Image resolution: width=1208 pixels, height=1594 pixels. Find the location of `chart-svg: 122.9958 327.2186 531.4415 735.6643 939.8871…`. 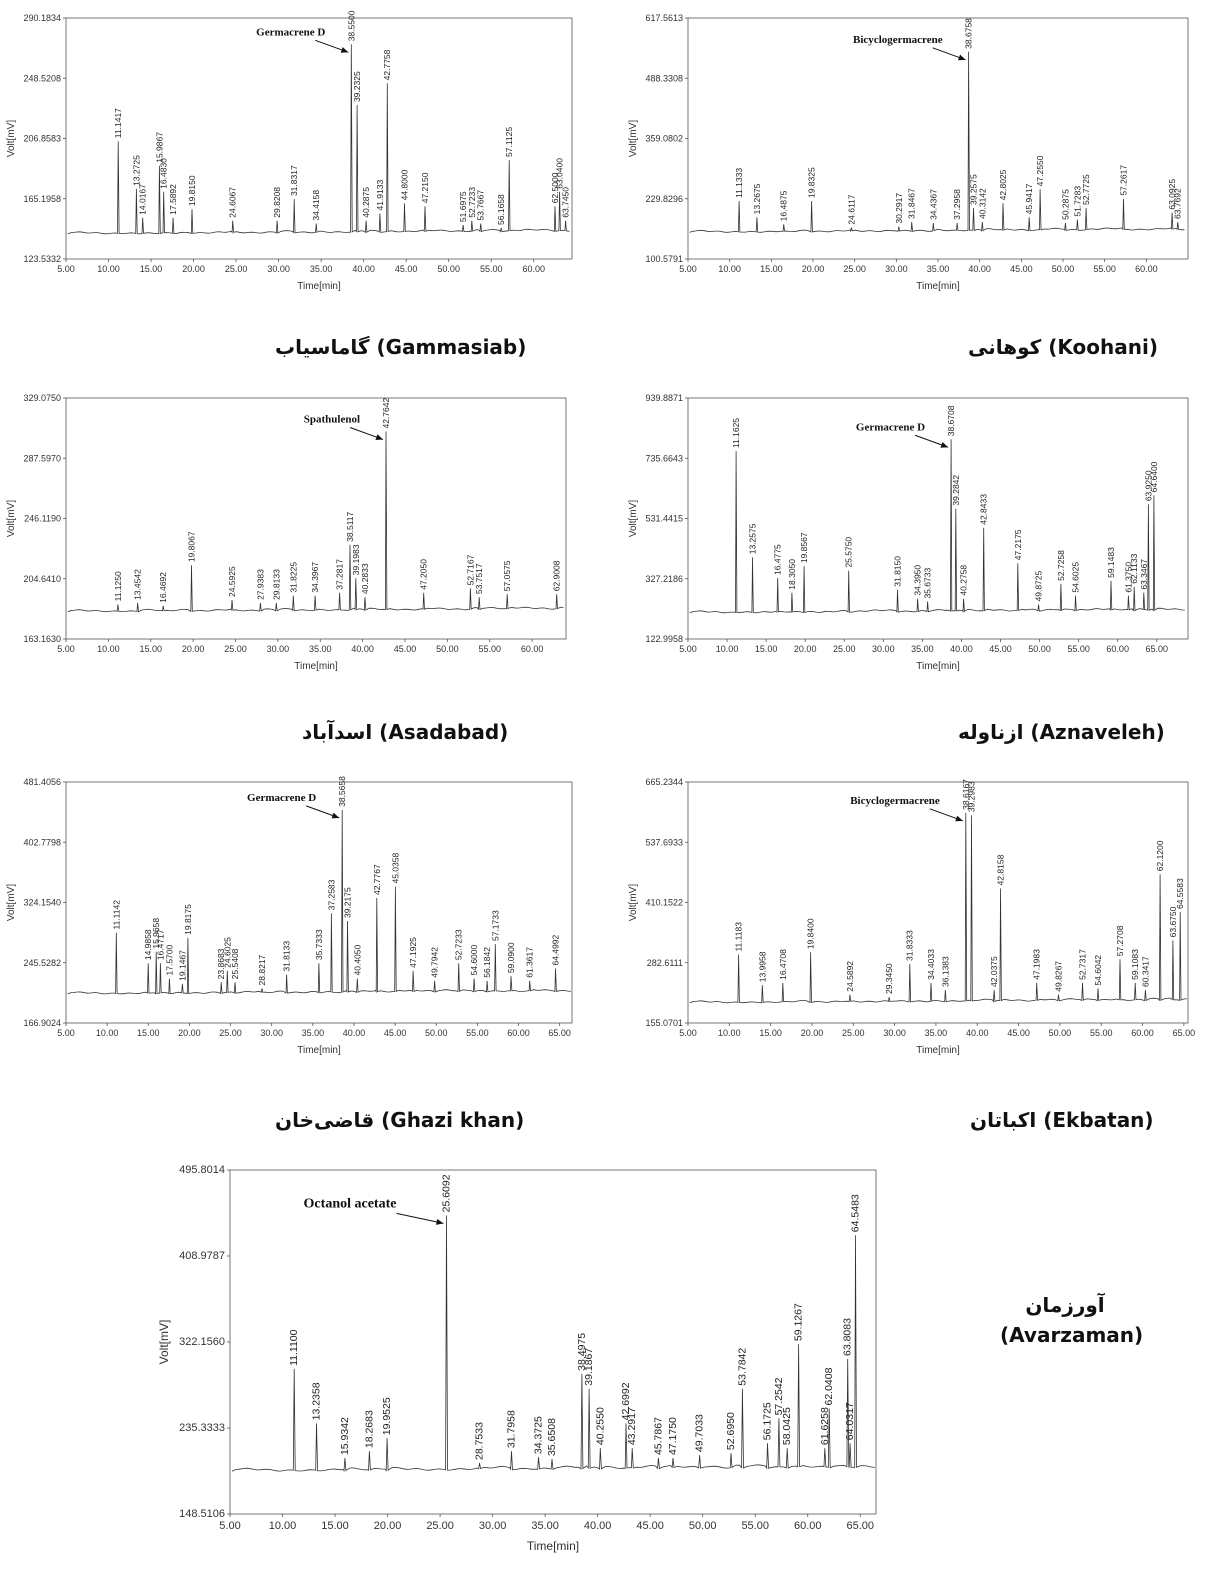

chart-svg: 122.9958 327.2186 531.4415 735.6643 939.8871… is located at coordinates (908, 532).